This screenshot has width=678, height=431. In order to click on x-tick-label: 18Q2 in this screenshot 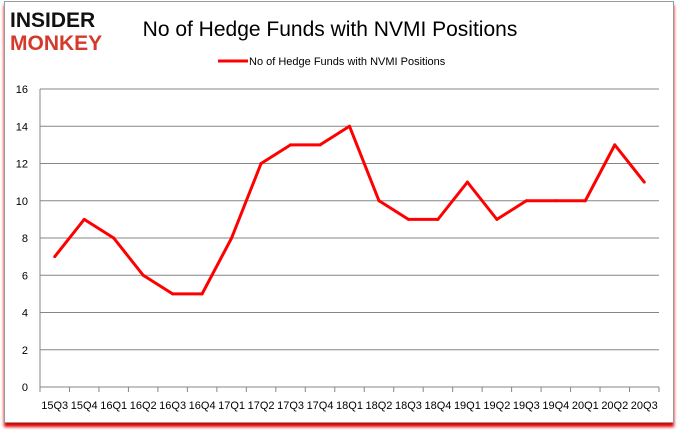, I will do `click(379, 406)`.